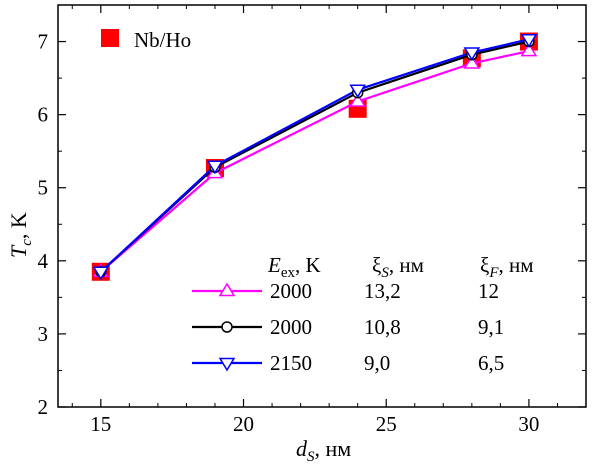  I want to click on legend-marker-nb-ho, so click(110, 38).